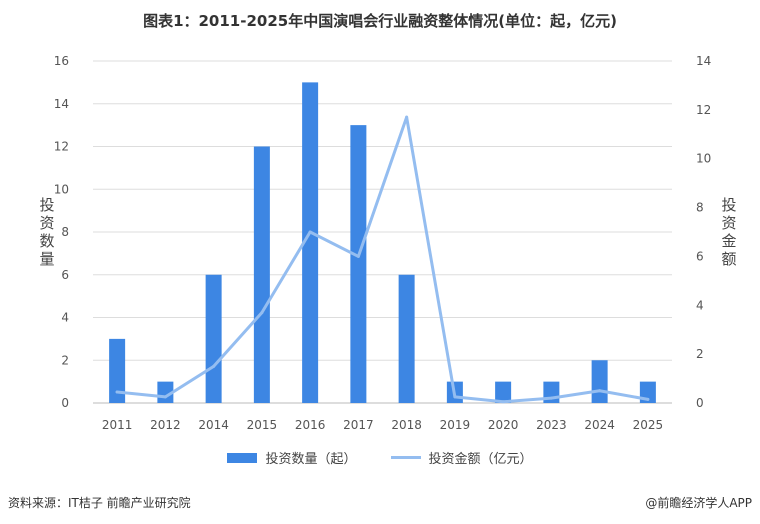 The width and height of the screenshot is (760, 524). Describe the element at coordinates (406, 338) in the screenshot. I see `bar-2018` at that location.